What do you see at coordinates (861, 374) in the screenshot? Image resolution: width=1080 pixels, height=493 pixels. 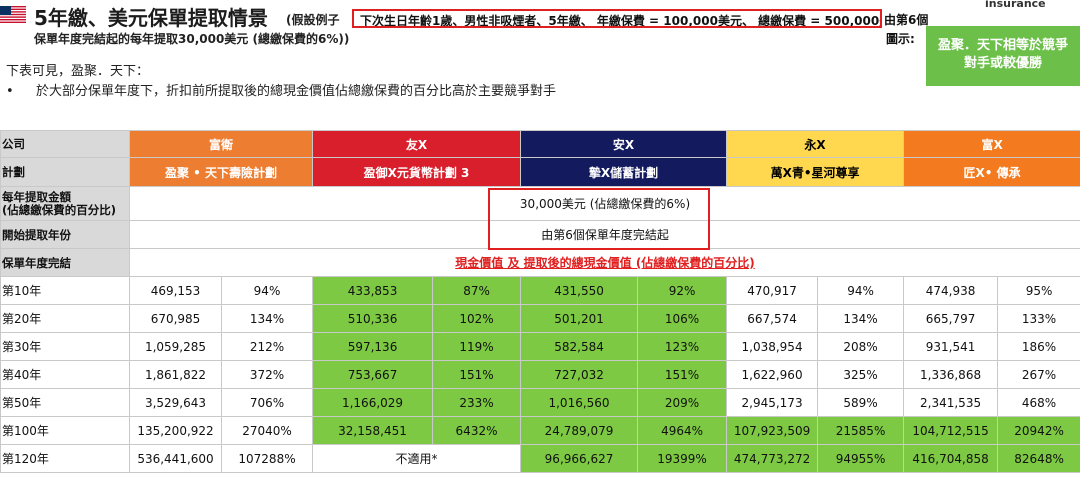 I see `table-cell: 325%` at bounding box center [861, 374].